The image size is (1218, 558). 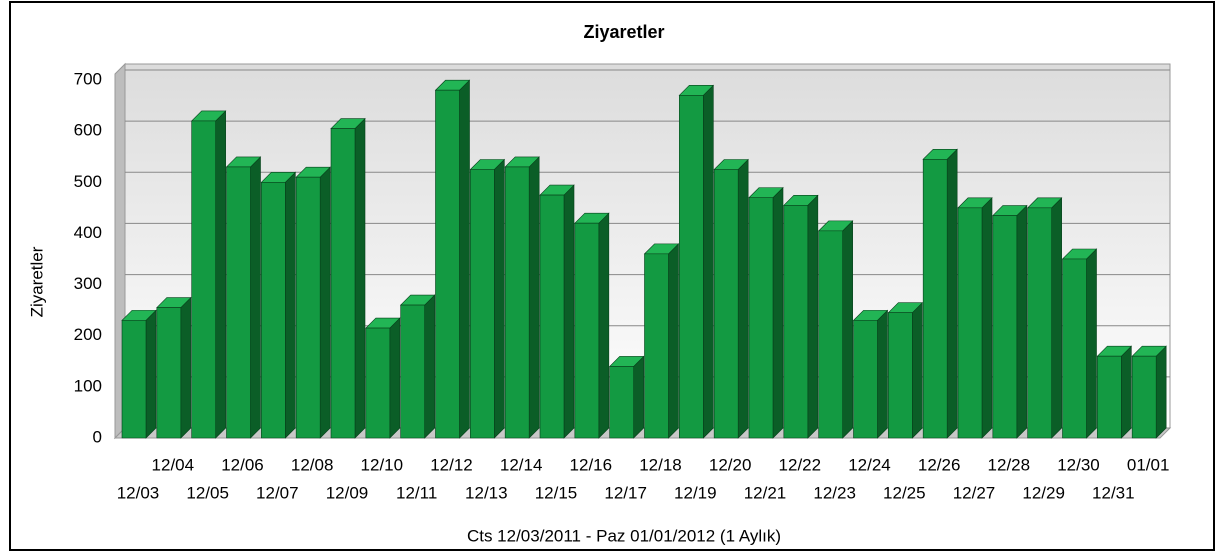 What do you see at coordinates (591, 464) in the screenshot?
I see `x-tick-label: 12/16` at bounding box center [591, 464].